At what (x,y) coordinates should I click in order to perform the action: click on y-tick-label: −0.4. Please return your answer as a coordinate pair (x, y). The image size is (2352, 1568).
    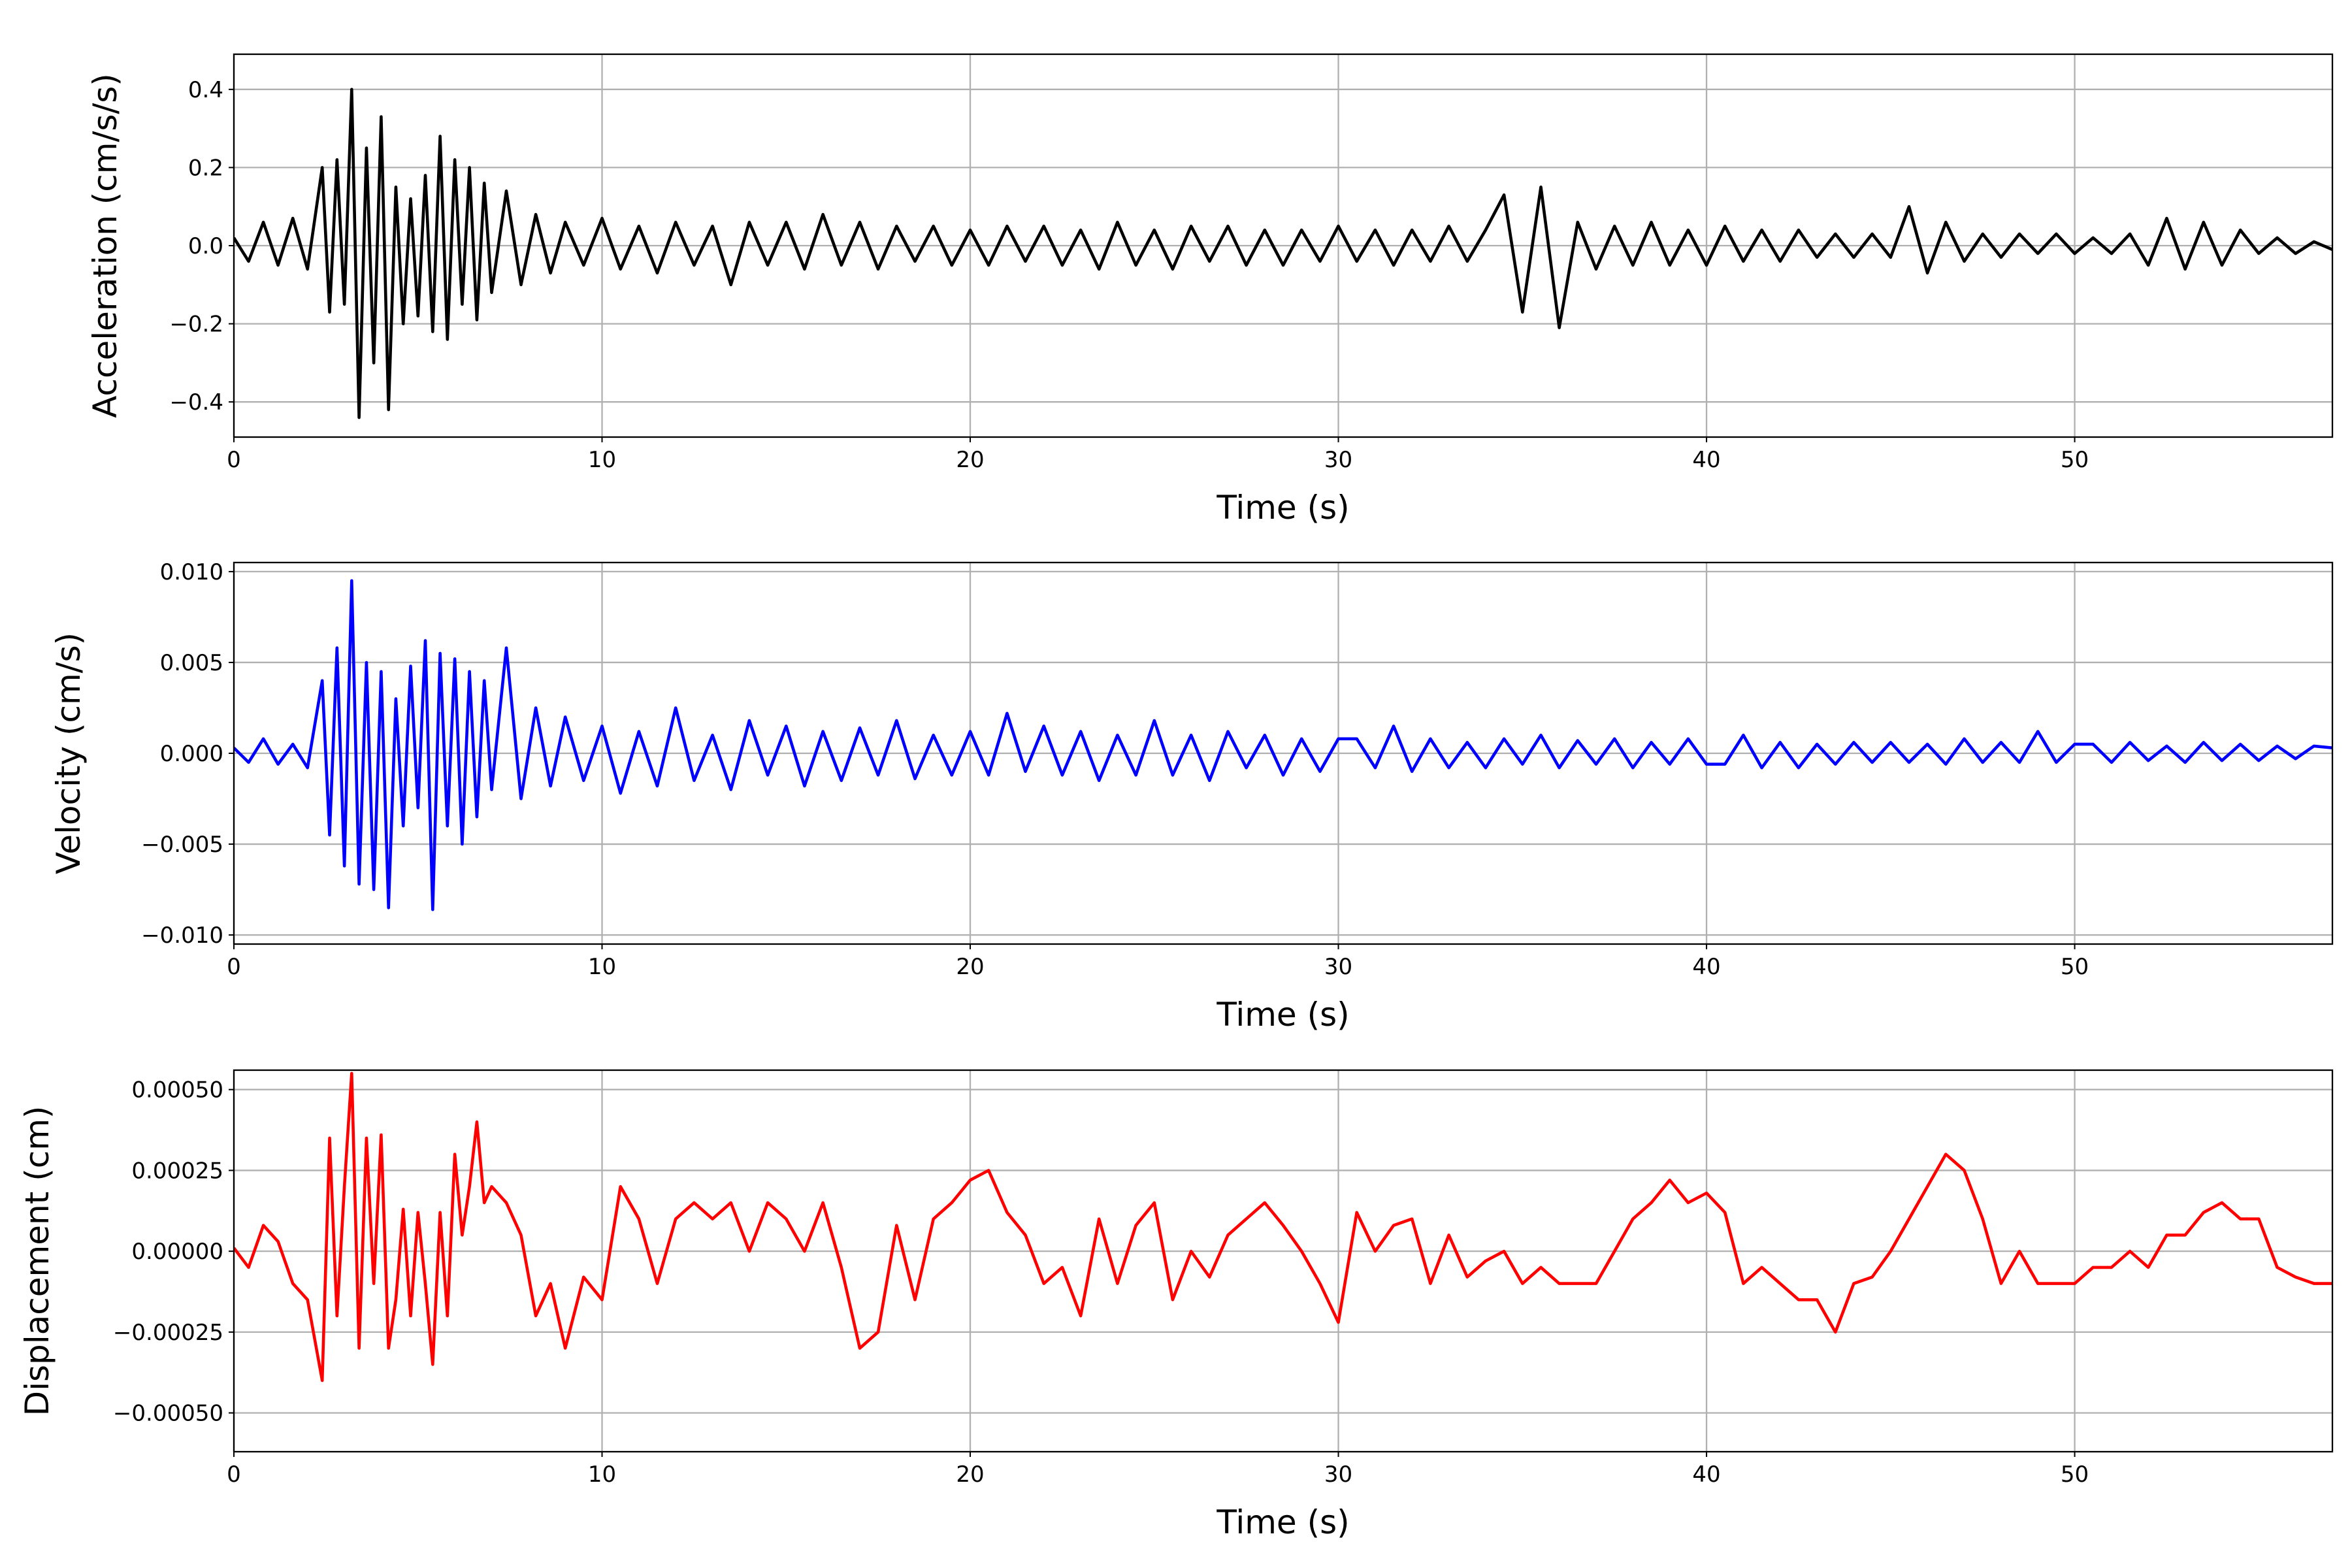
    Looking at the image, I should click on (196, 402).